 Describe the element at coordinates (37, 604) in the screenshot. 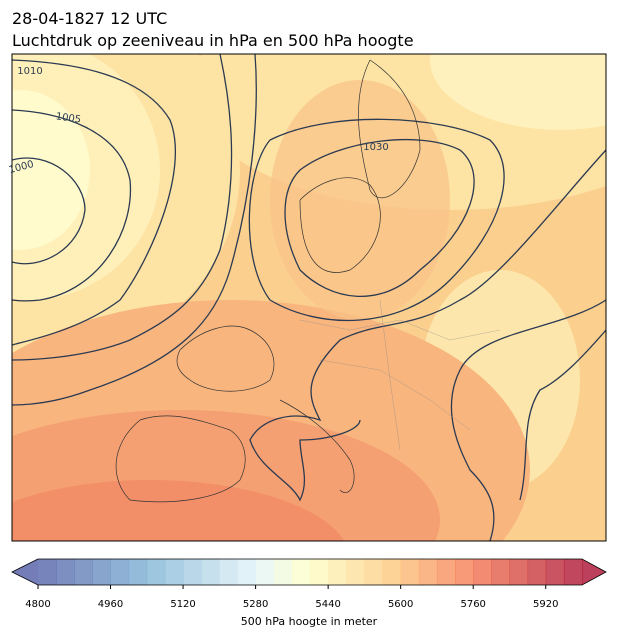

I see `colorbar-tick-label: 4800` at that location.